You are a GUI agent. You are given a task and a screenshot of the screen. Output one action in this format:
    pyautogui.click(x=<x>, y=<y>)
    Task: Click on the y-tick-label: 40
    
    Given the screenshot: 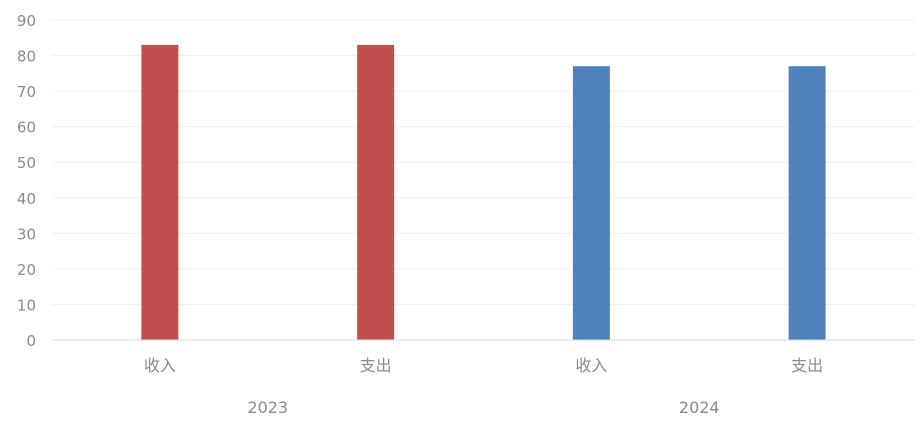 What is the action you would take?
    pyautogui.click(x=26, y=199)
    